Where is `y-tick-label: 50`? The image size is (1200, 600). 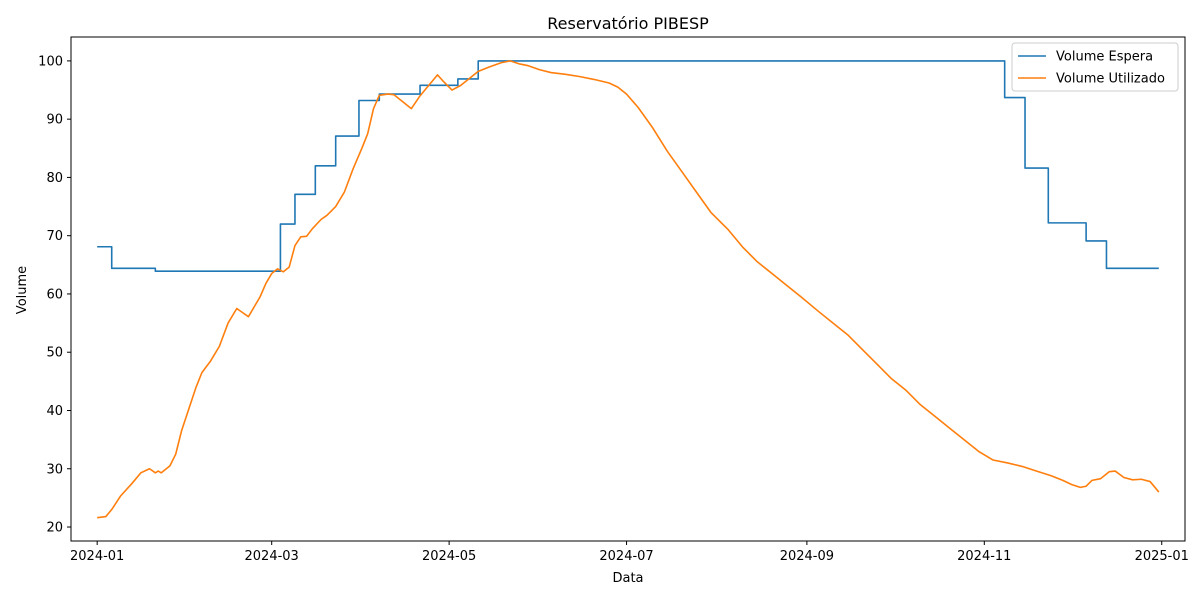
y-tick-label: 50 is located at coordinates (54, 353).